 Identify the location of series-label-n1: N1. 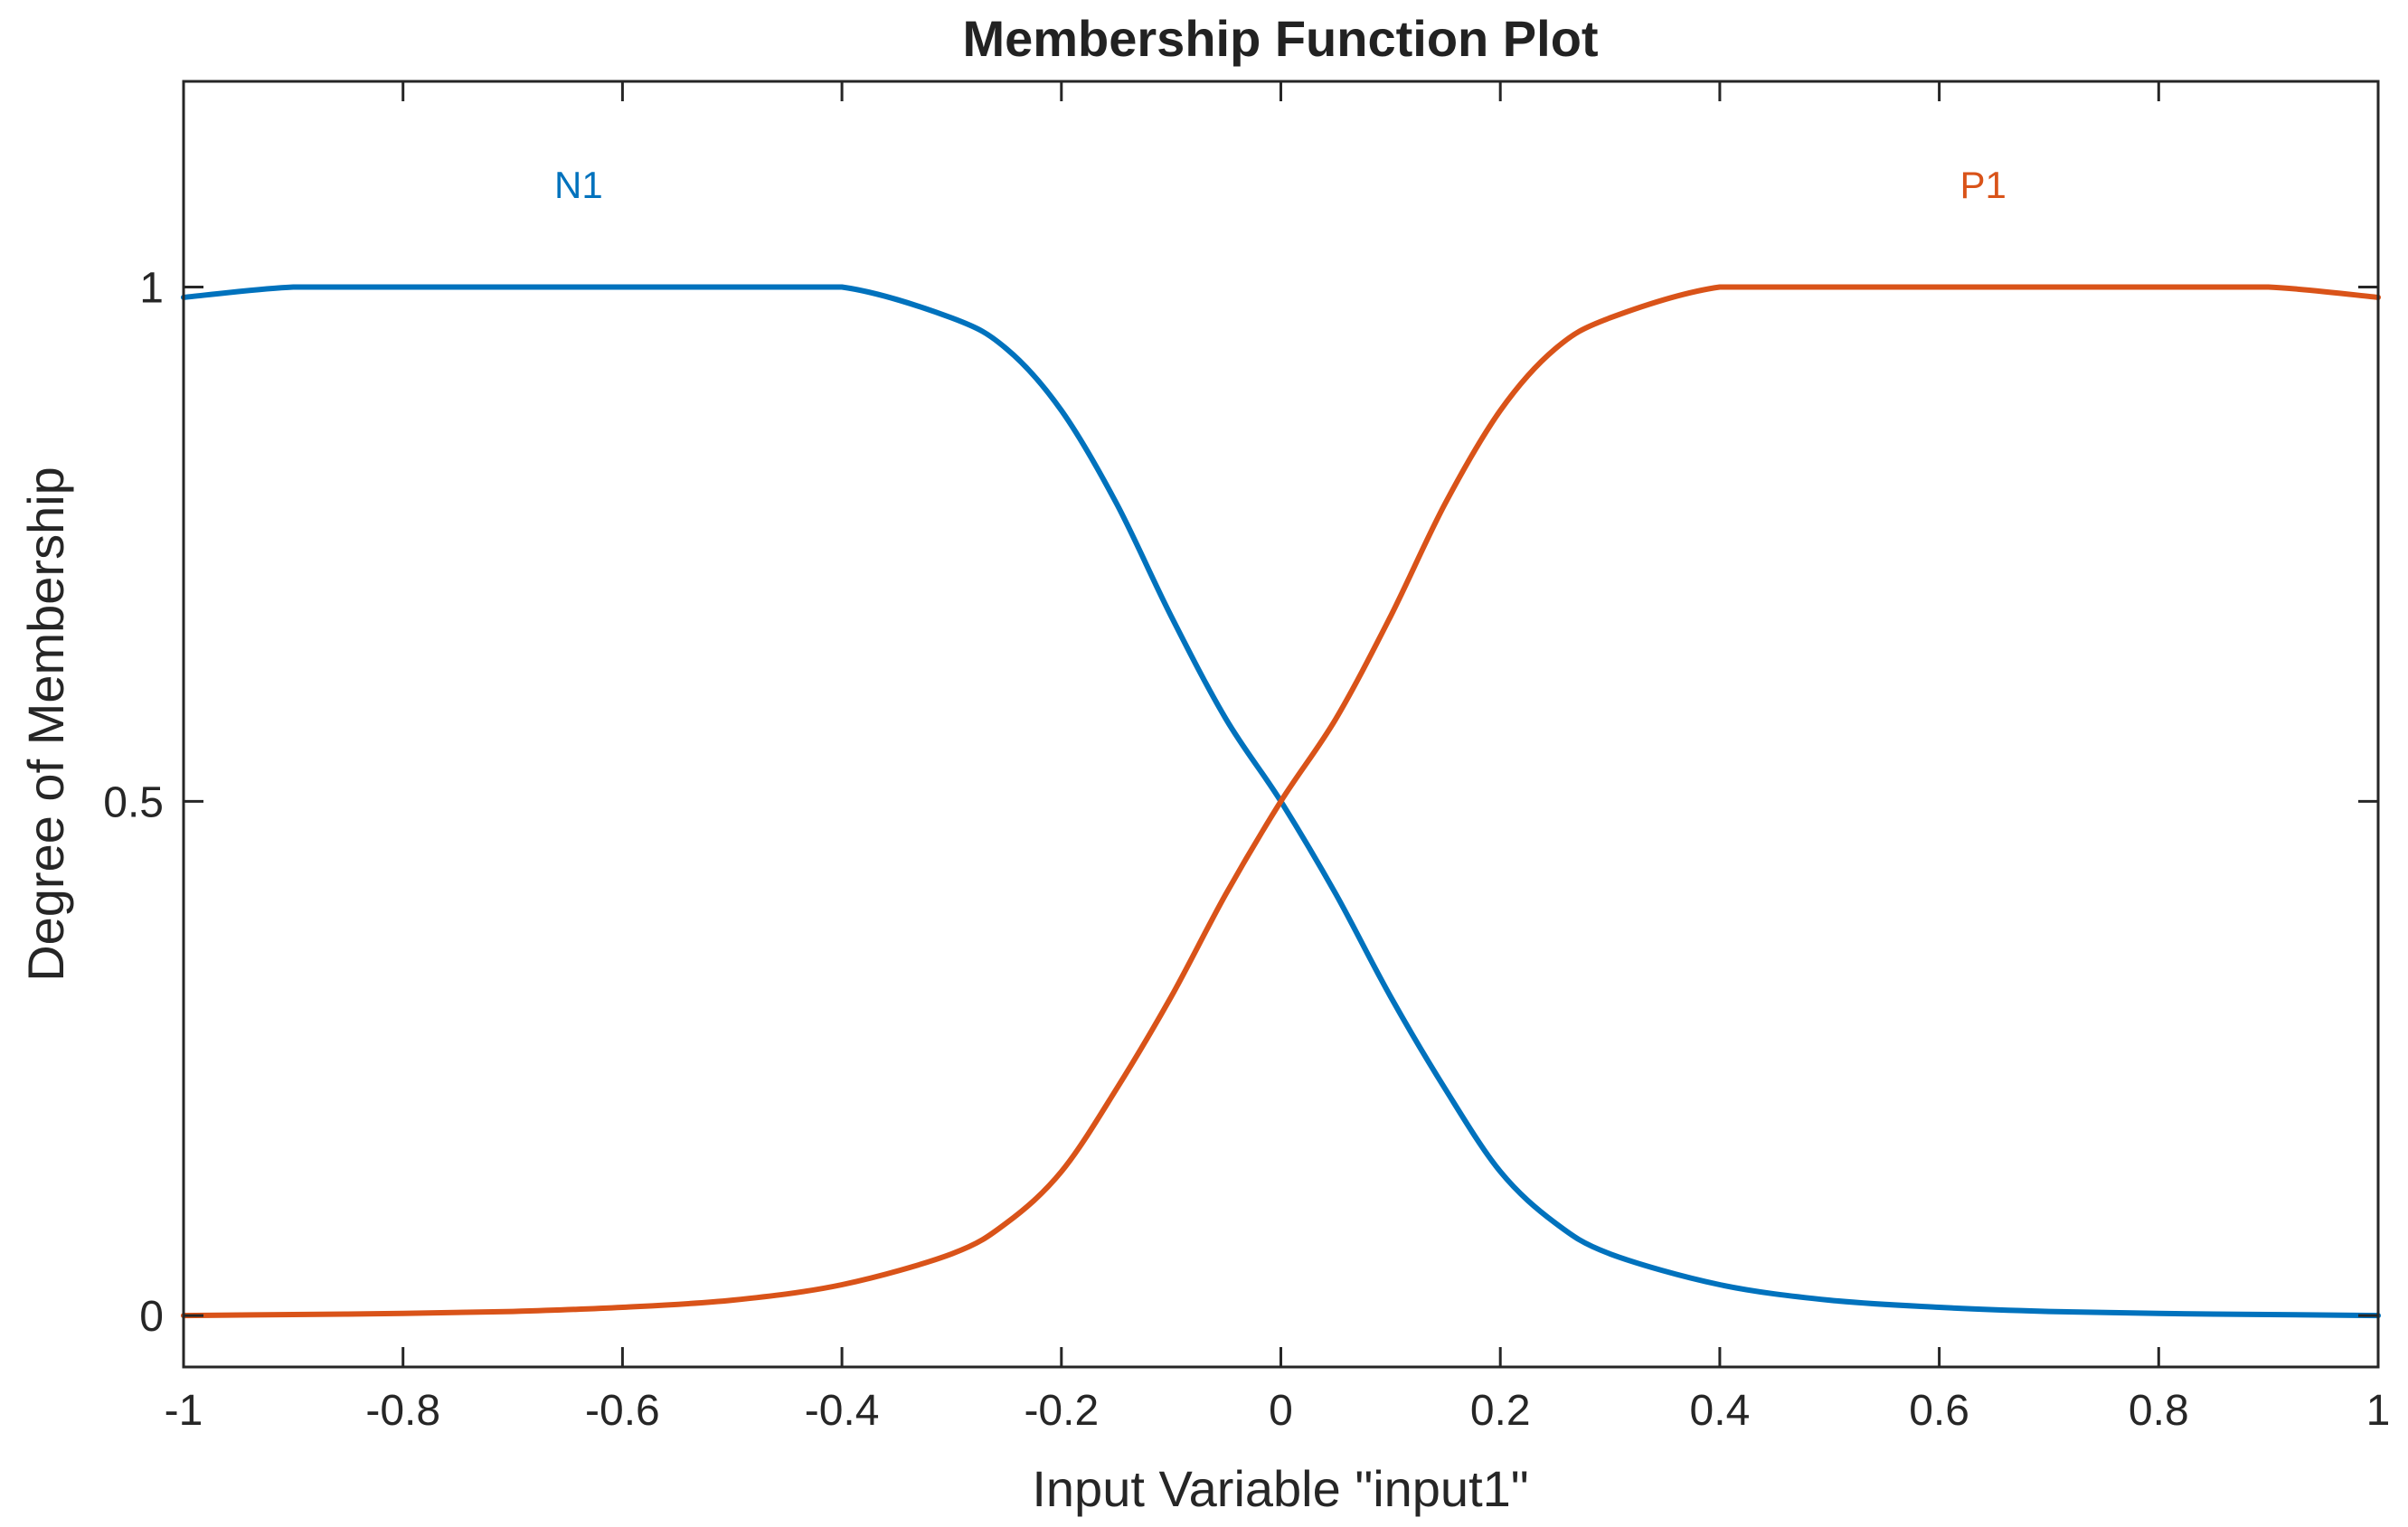
(578, 185).